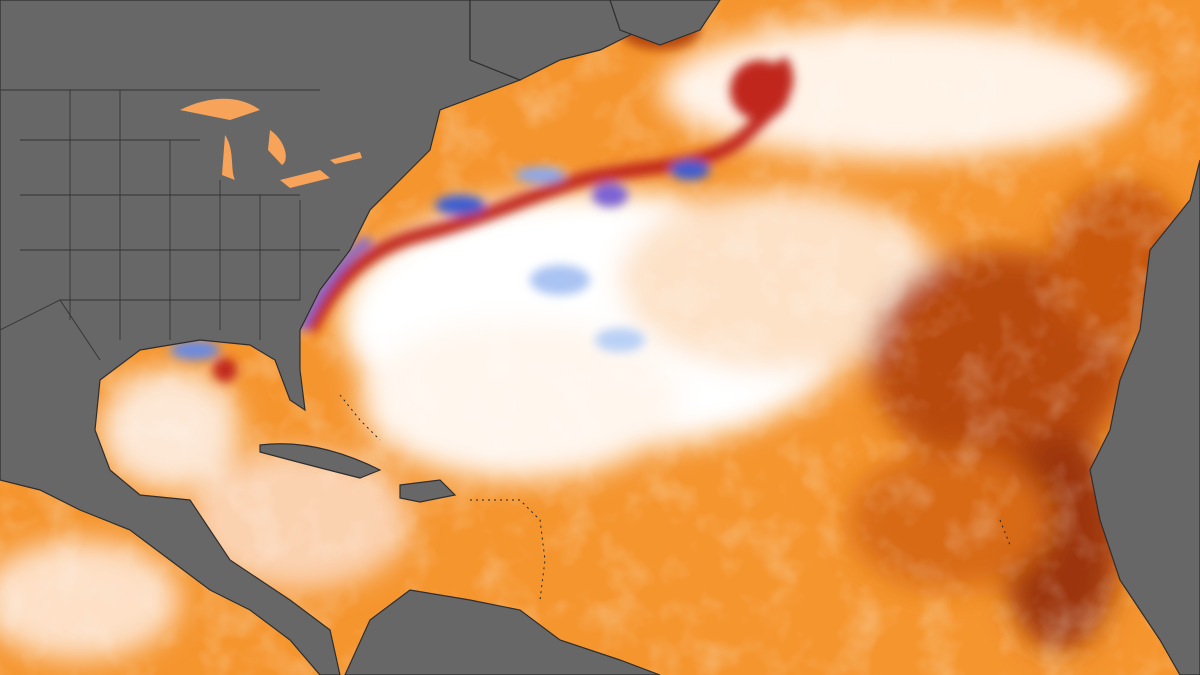  I want to click on borders, so click(170, 225).